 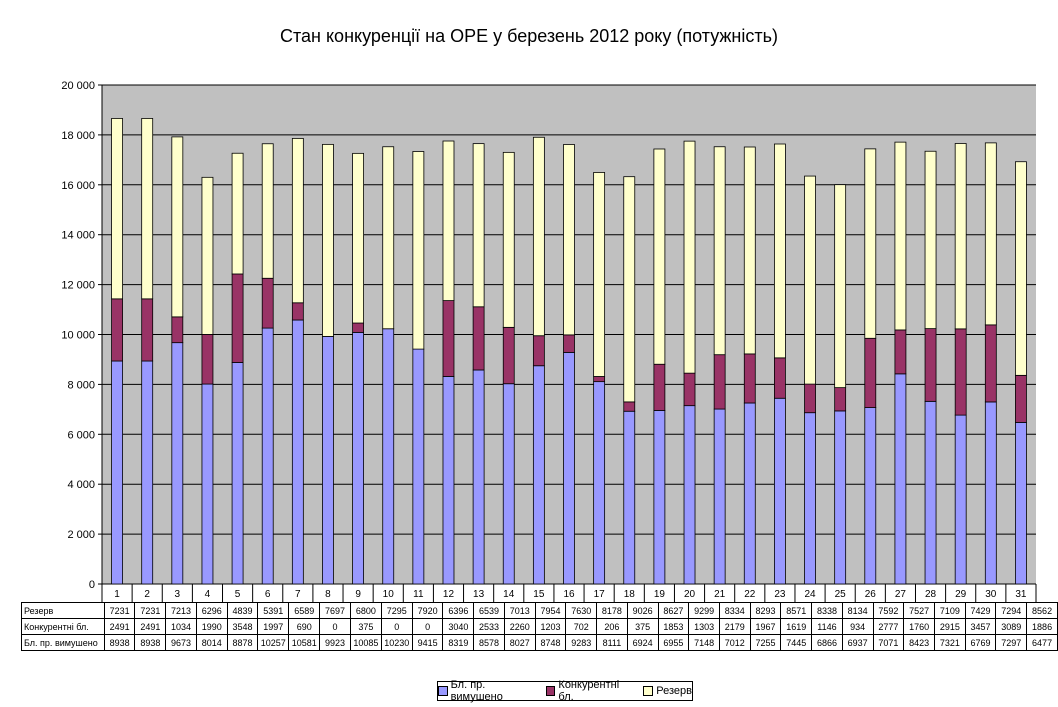 I want to click on x-tick-label: 26, so click(x=871, y=594).